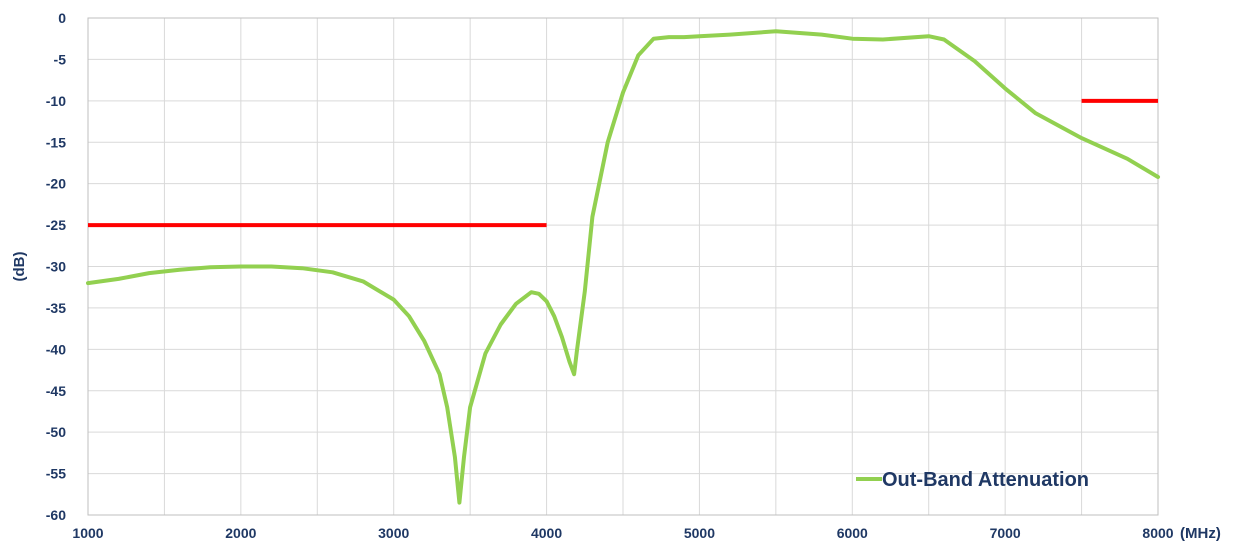  What do you see at coordinates (56, 101) in the screenshot?
I see `y-tick-label: -10` at bounding box center [56, 101].